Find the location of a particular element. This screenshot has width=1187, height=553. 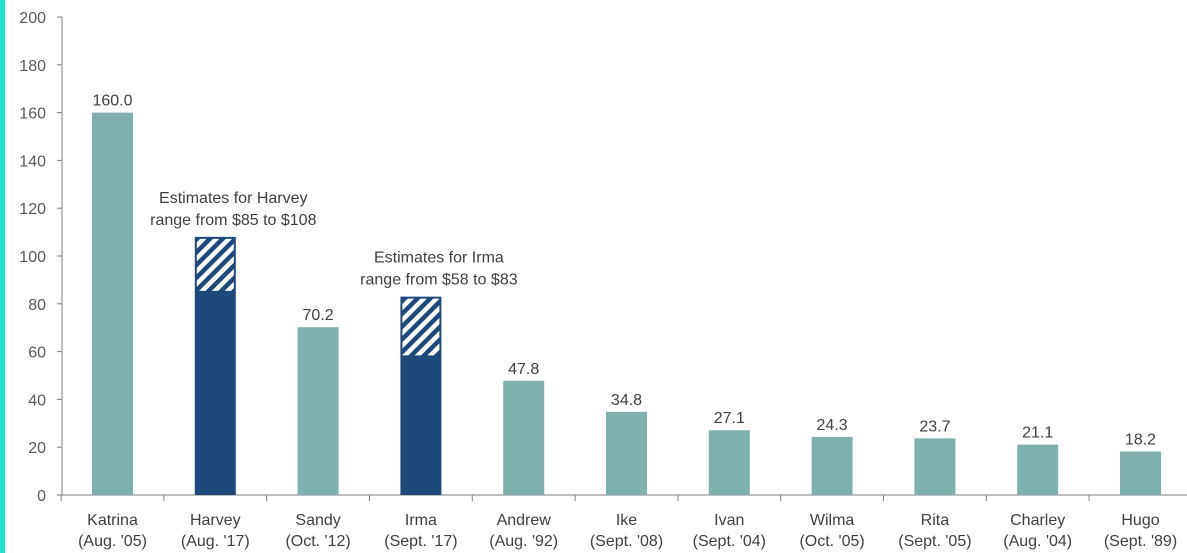

y-tick-label: 140 is located at coordinates (32, 161).